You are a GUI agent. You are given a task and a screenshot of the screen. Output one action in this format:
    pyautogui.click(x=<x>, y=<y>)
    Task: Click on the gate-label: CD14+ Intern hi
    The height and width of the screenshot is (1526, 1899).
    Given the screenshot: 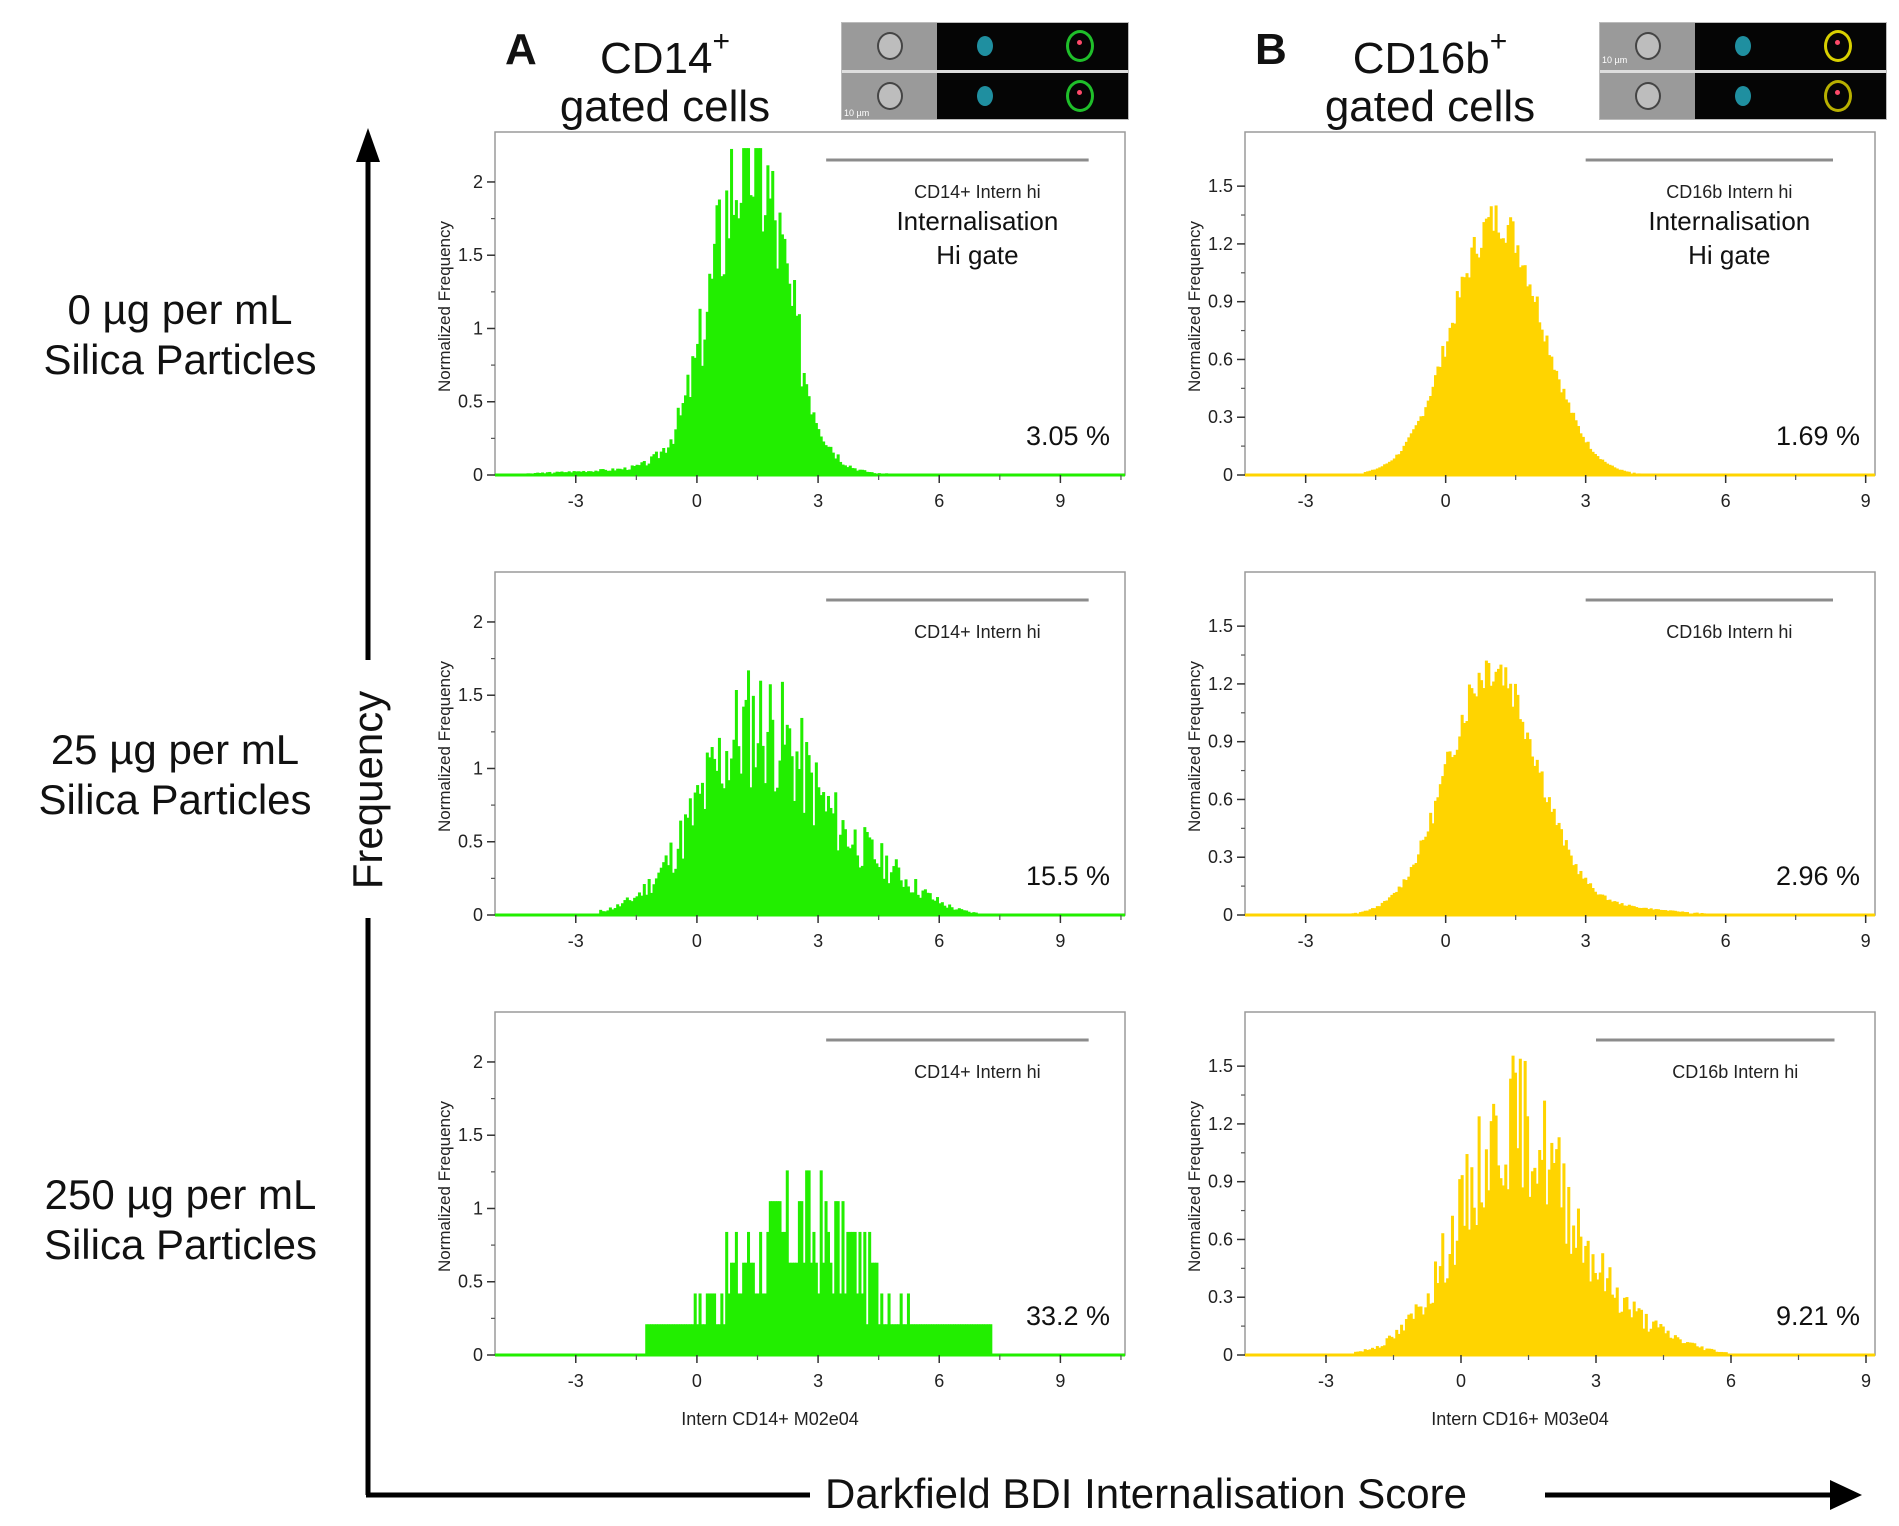 What is the action you would take?
    pyautogui.click(x=977, y=632)
    